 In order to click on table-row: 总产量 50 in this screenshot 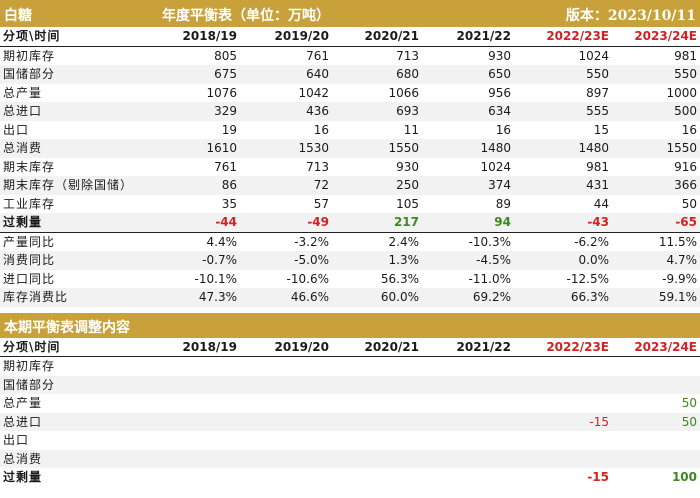, I will do `click(350, 403)`.